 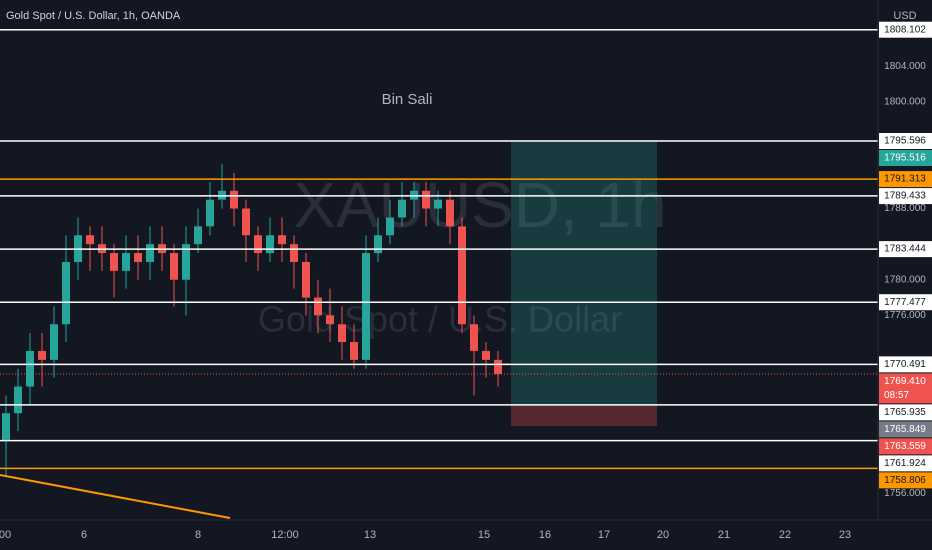 What do you see at coordinates (905, 493) in the screenshot?
I see `y-tick-label: 1756.000` at bounding box center [905, 493].